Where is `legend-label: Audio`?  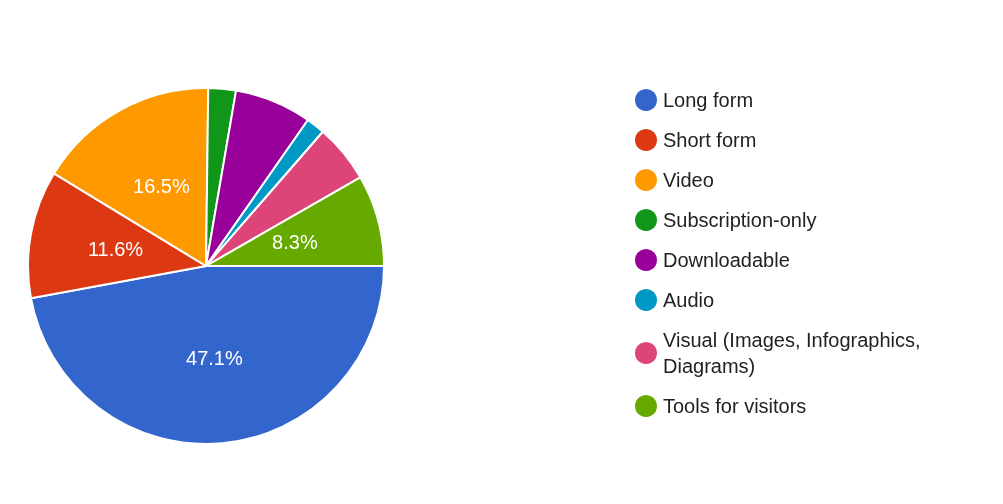 legend-label: Audio is located at coordinates (689, 300).